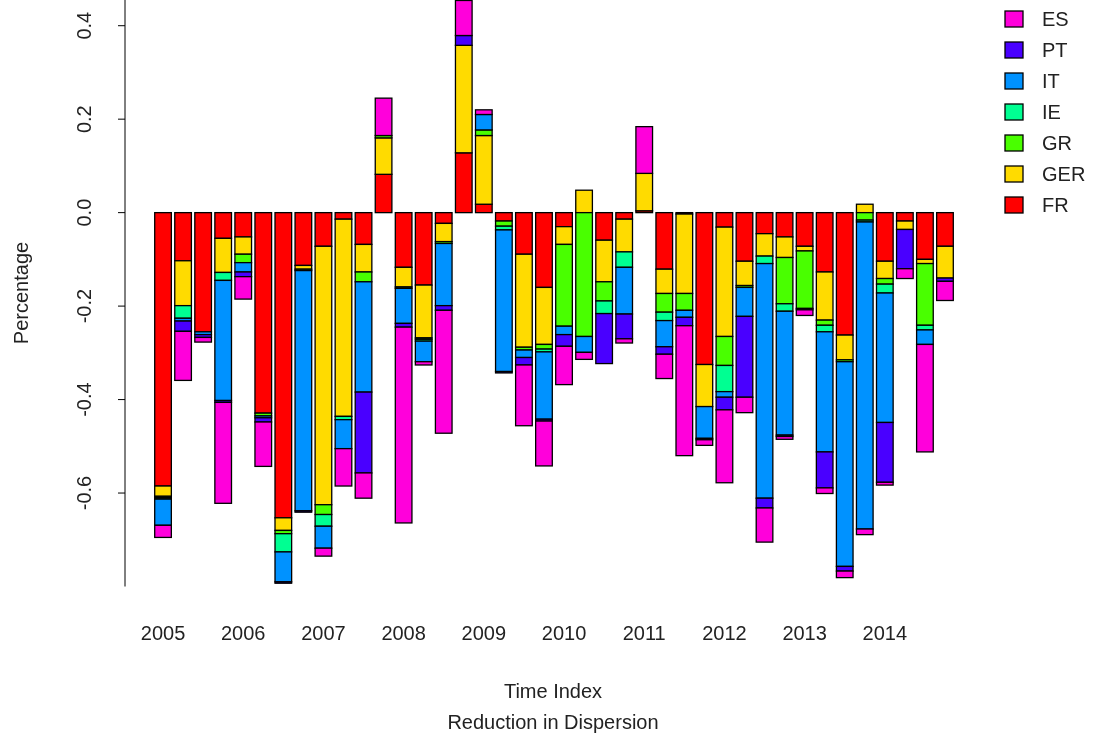 The image size is (1105, 738). What do you see at coordinates (484, 633) in the screenshot?
I see `x-tick-label: 2009` at bounding box center [484, 633].